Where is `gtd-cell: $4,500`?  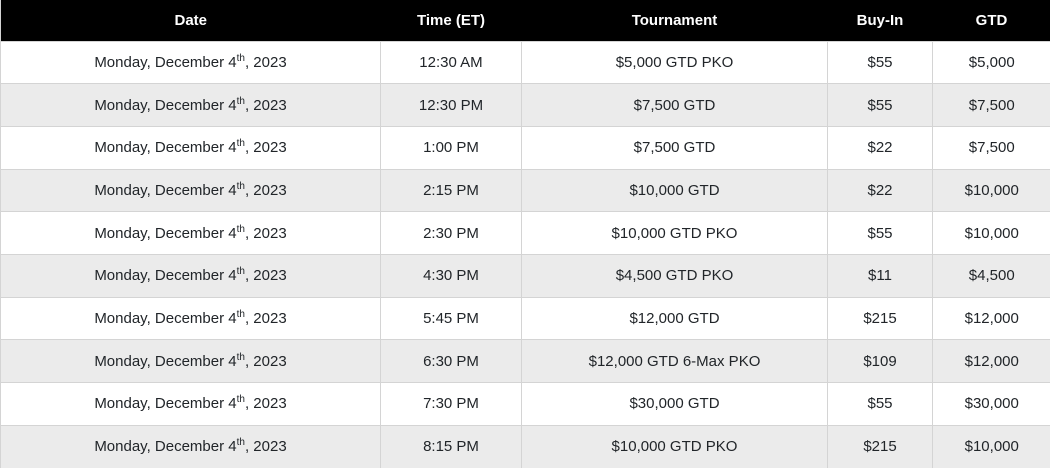
gtd-cell: $4,500 is located at coordinates (991, 275).